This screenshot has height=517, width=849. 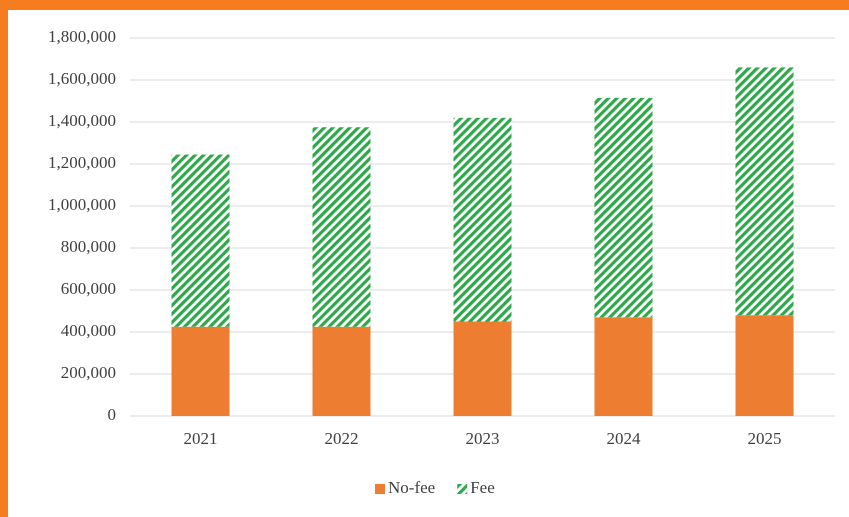 What do you see at coordinates (411, 487) in the screenshot?
I see `legend-label: No-fee` at bounding box center [411, 487].